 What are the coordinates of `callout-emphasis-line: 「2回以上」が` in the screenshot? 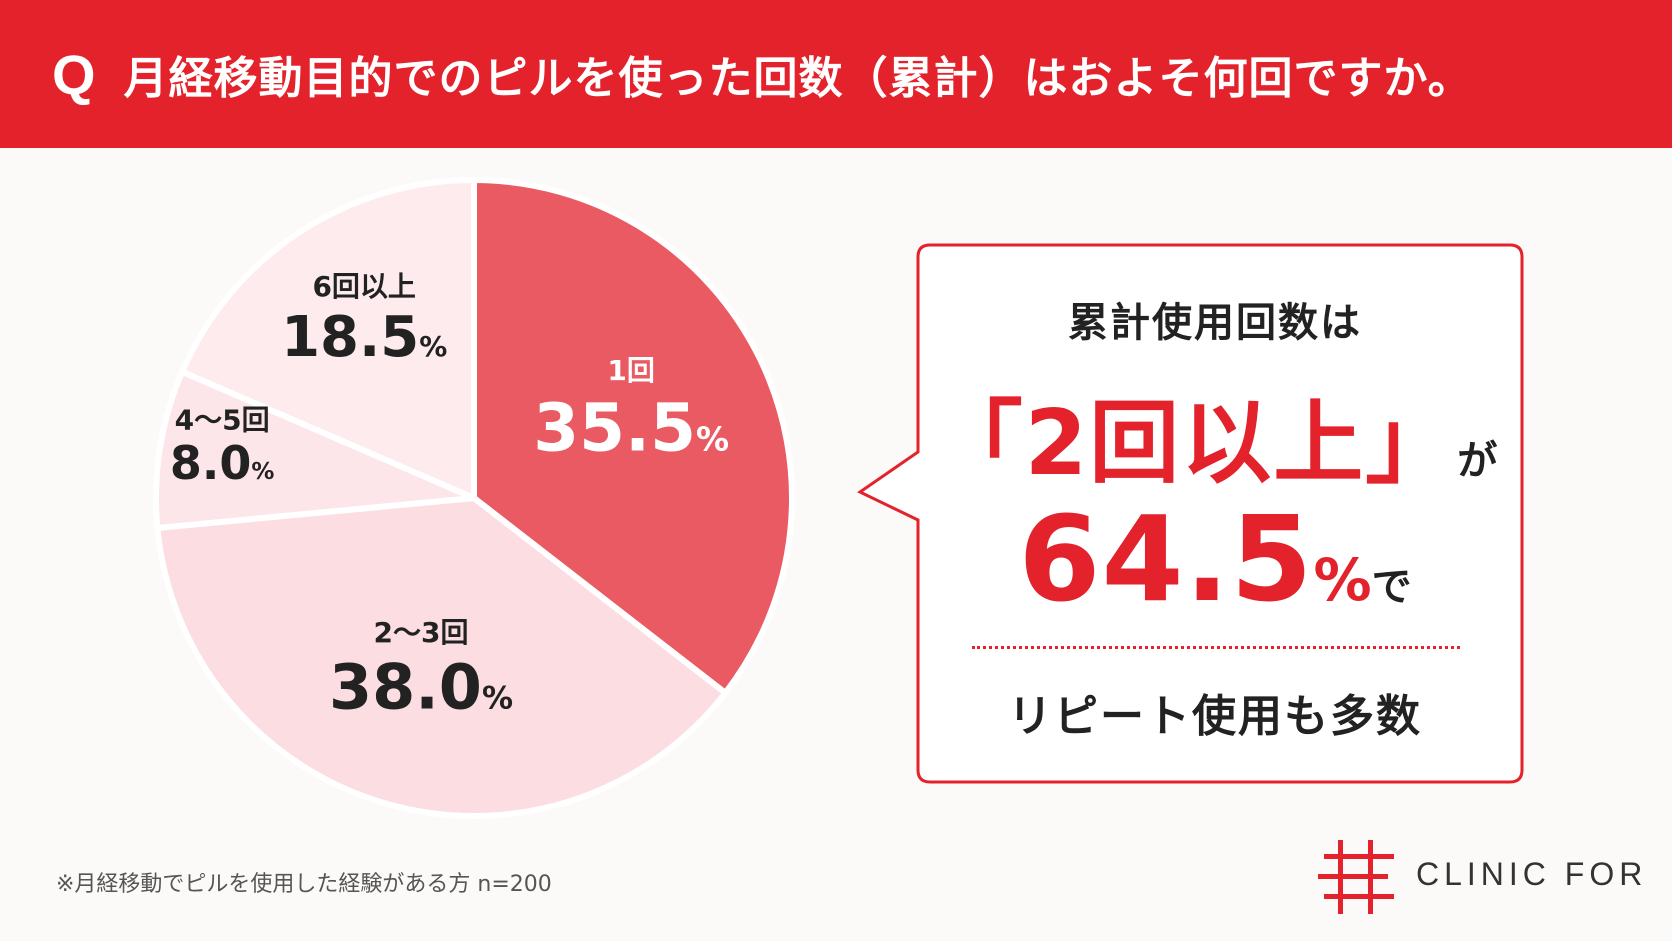 It's located at (1215, 435).